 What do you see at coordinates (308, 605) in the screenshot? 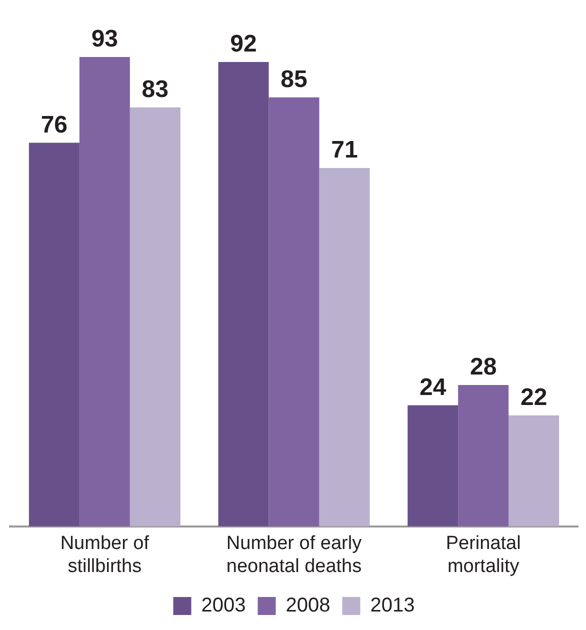
I see `legend-label: 2008` at bounding box center [308, 605].